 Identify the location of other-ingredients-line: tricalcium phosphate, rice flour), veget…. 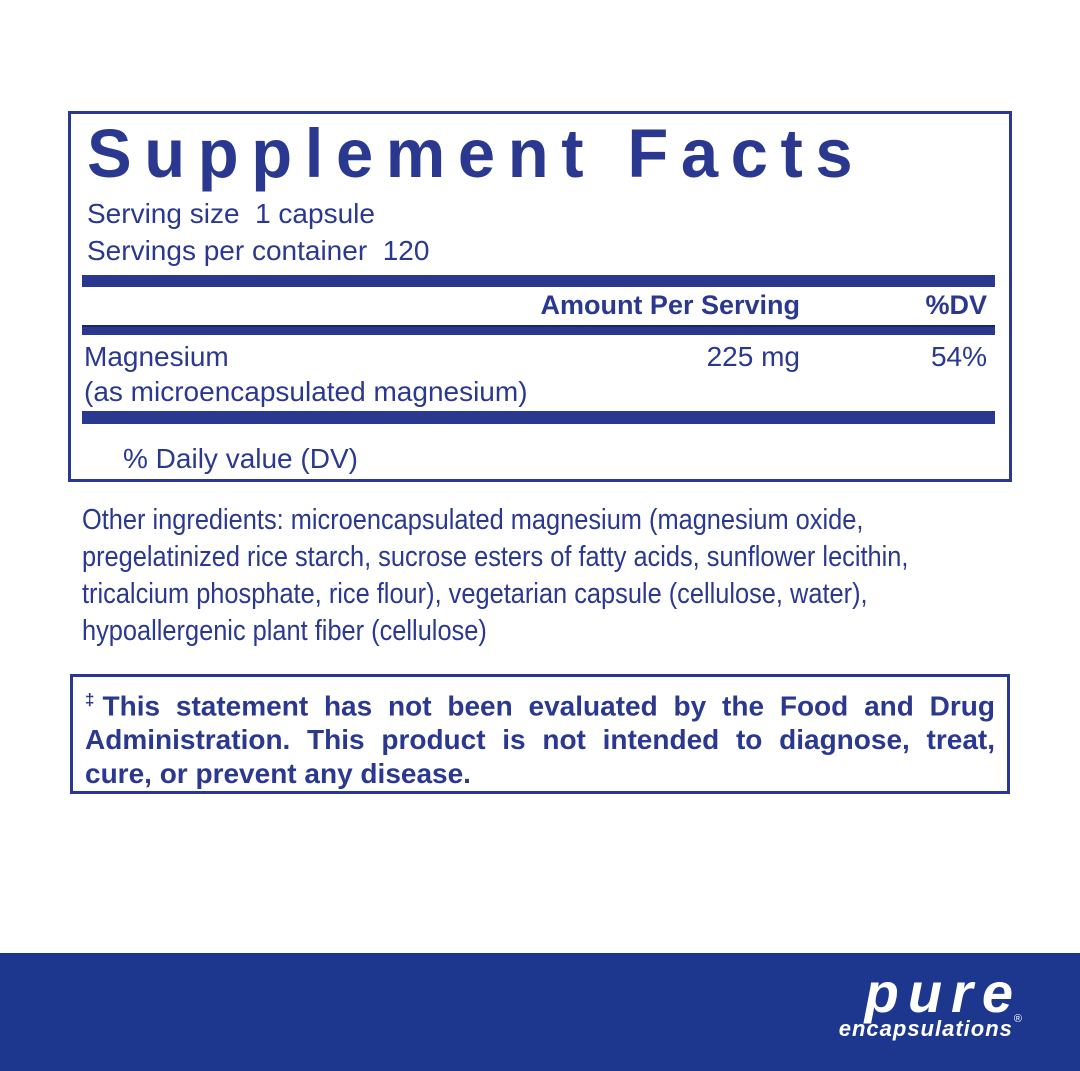
(475, 594).